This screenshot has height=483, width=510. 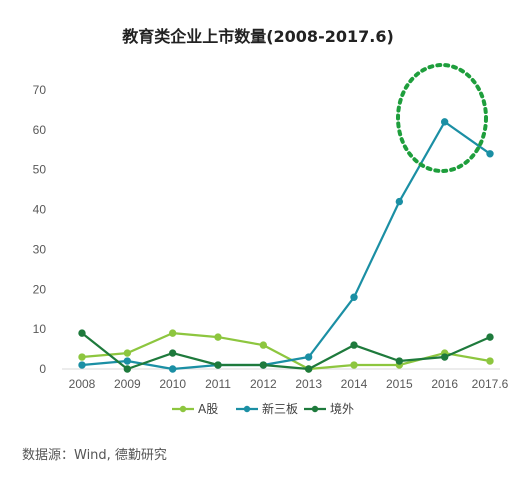 I want to click on legend-label: 新三板, so click(x=280, y=408).